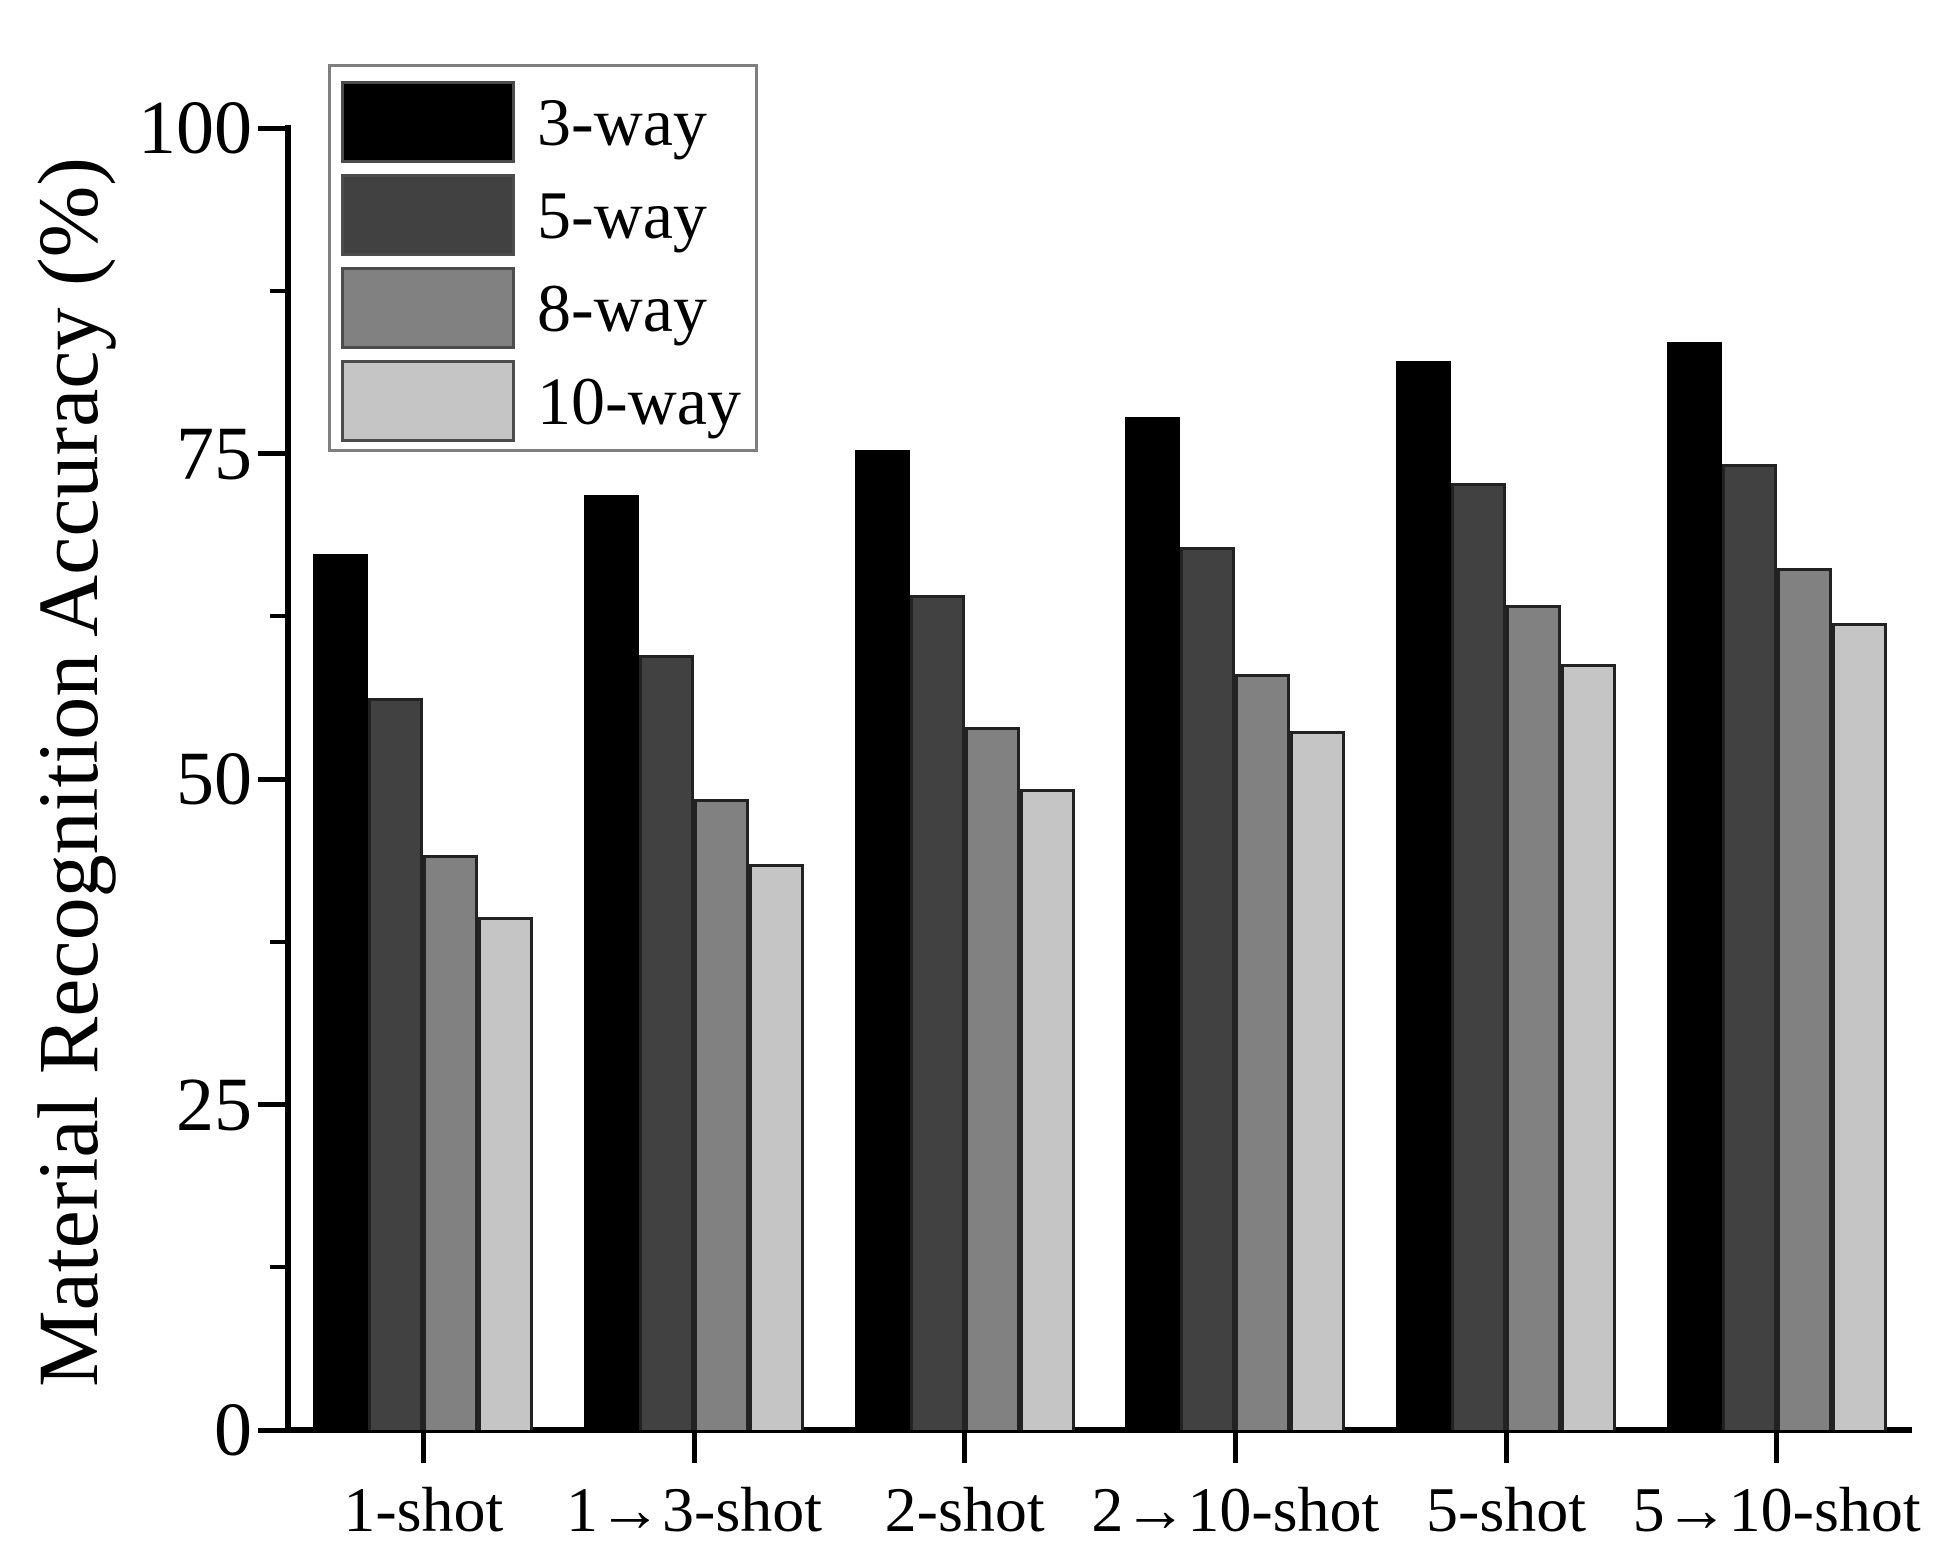 The height and width of the screenshot is (1558, 1949). I want to click on bar-10-way-2→10-shot, so click(1318, 1080).